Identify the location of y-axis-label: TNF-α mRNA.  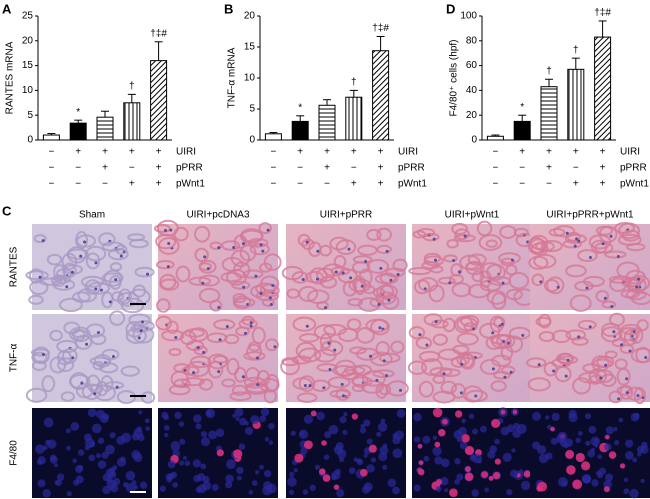
(232, 77).